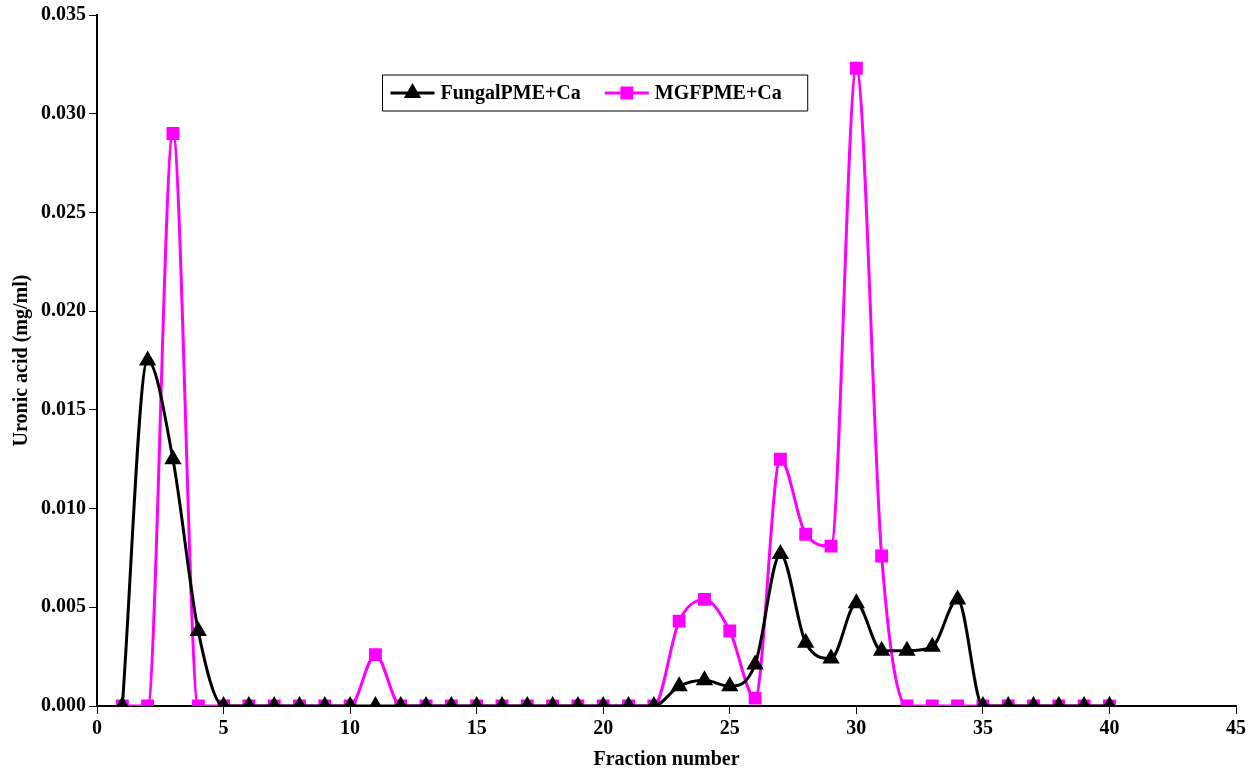  What do you see at coordinates (1236, 727) in the screenshot?
I see `x-tick-label: 45` at bounding box center [1236, 727].